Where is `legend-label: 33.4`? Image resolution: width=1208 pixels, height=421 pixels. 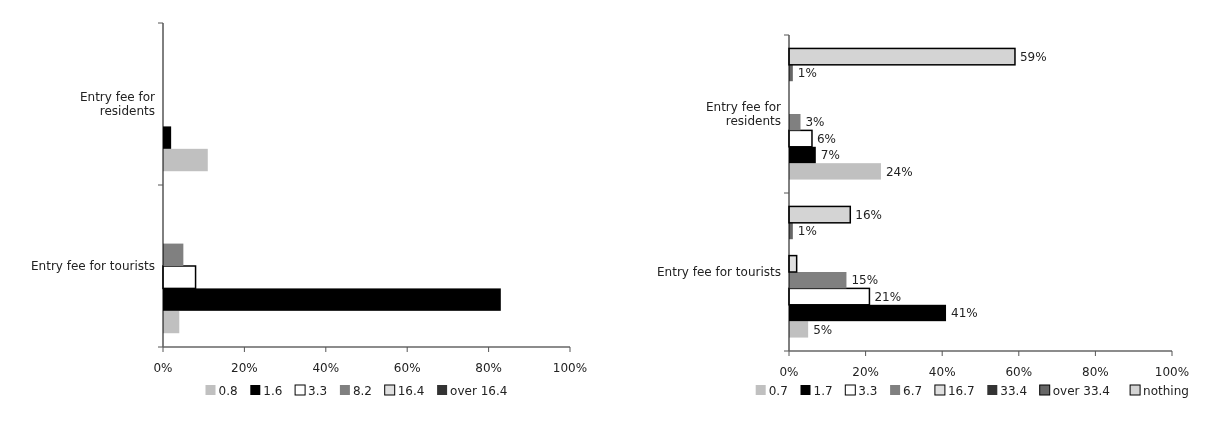 legend-label: 33.4 is located at coordinates (1014, 391).